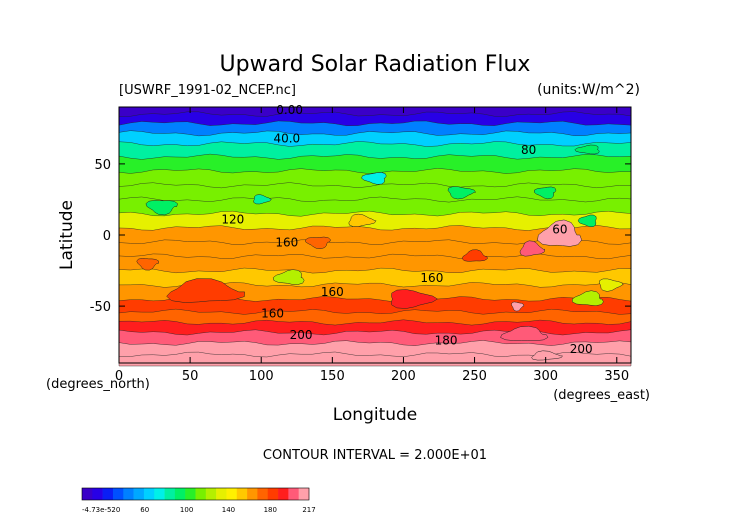  Describe the element at coordinates (207, 90) in the screenshot. I see `chart-subtitle: [USWRF_1991-02_NCEP.nc]` at that location.